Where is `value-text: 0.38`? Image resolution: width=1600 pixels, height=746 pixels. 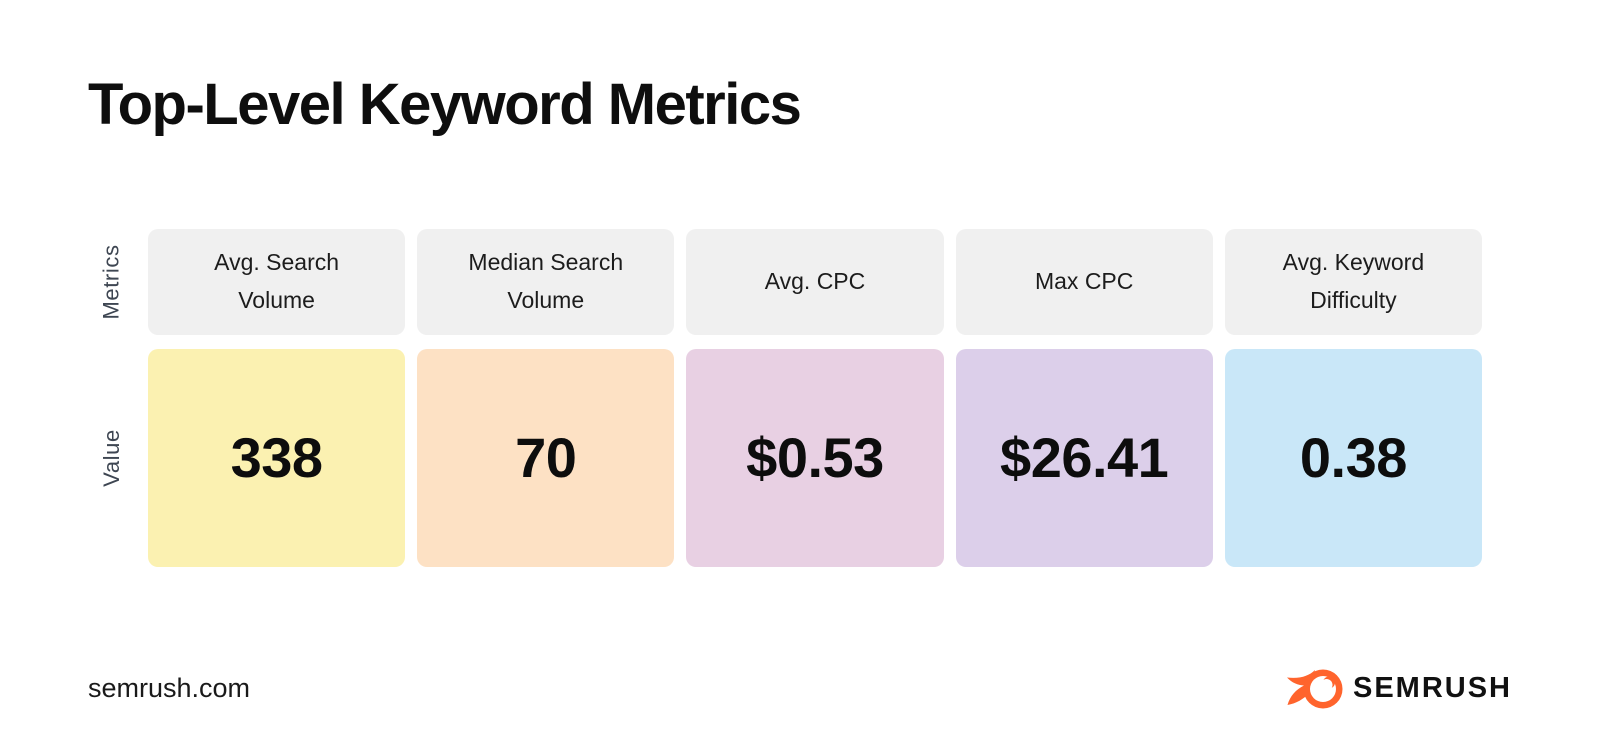
value-text: 0.38 is located at coordinates (1353, 458).